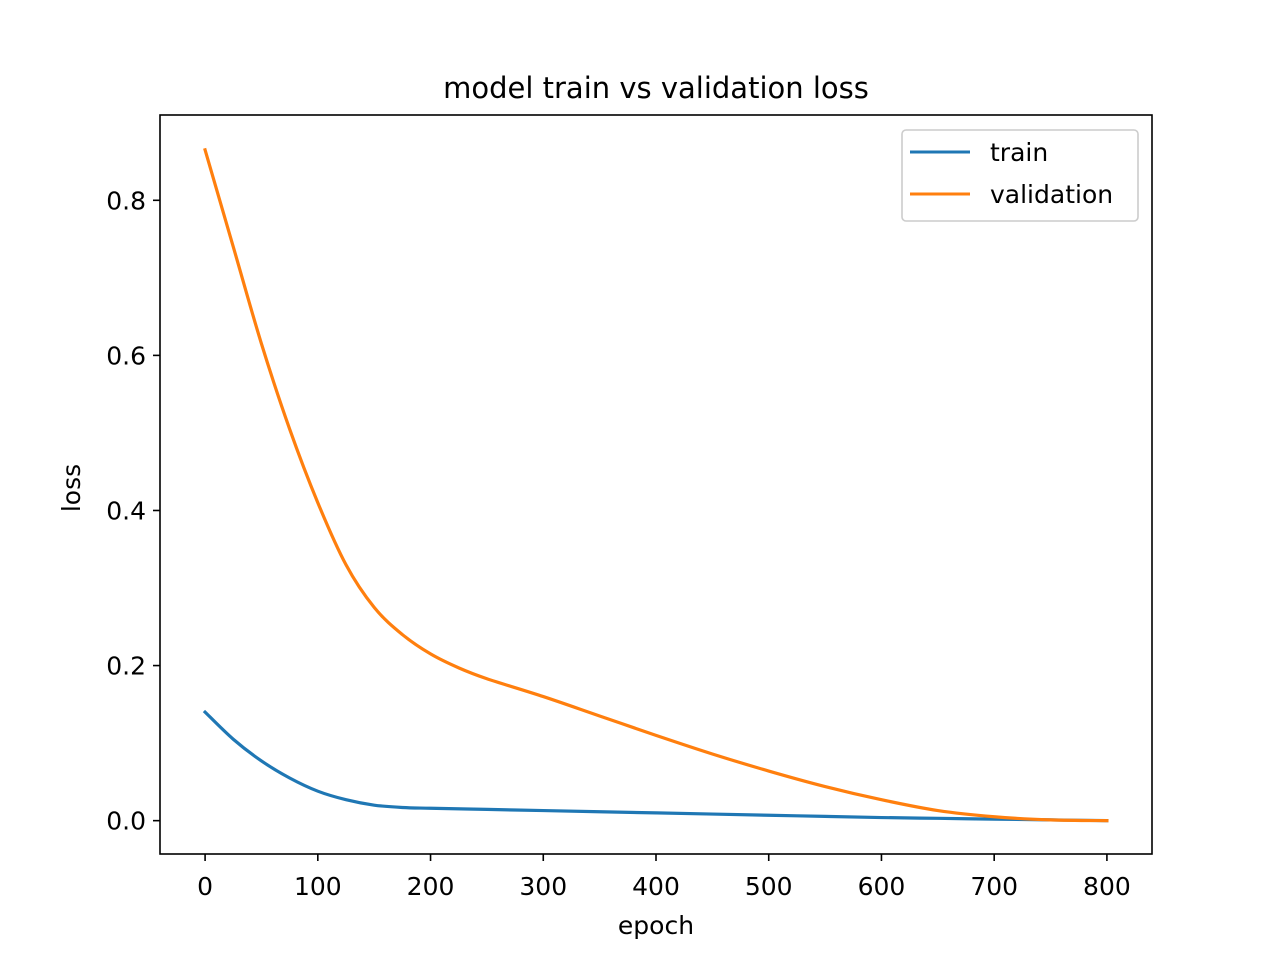 The height and width of the screenshot is (960, 1280). Describe the element at coordinates (656, 886) in the screenshot. I see `x-tick-label: 400` at that location.